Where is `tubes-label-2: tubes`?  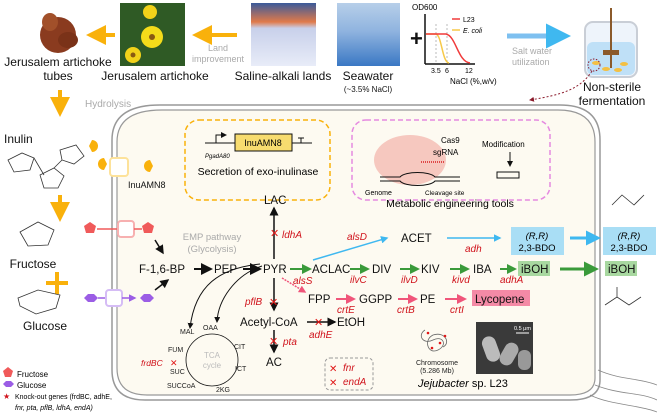 tubes-label-2: tubes is located at coordinates (57, 76).